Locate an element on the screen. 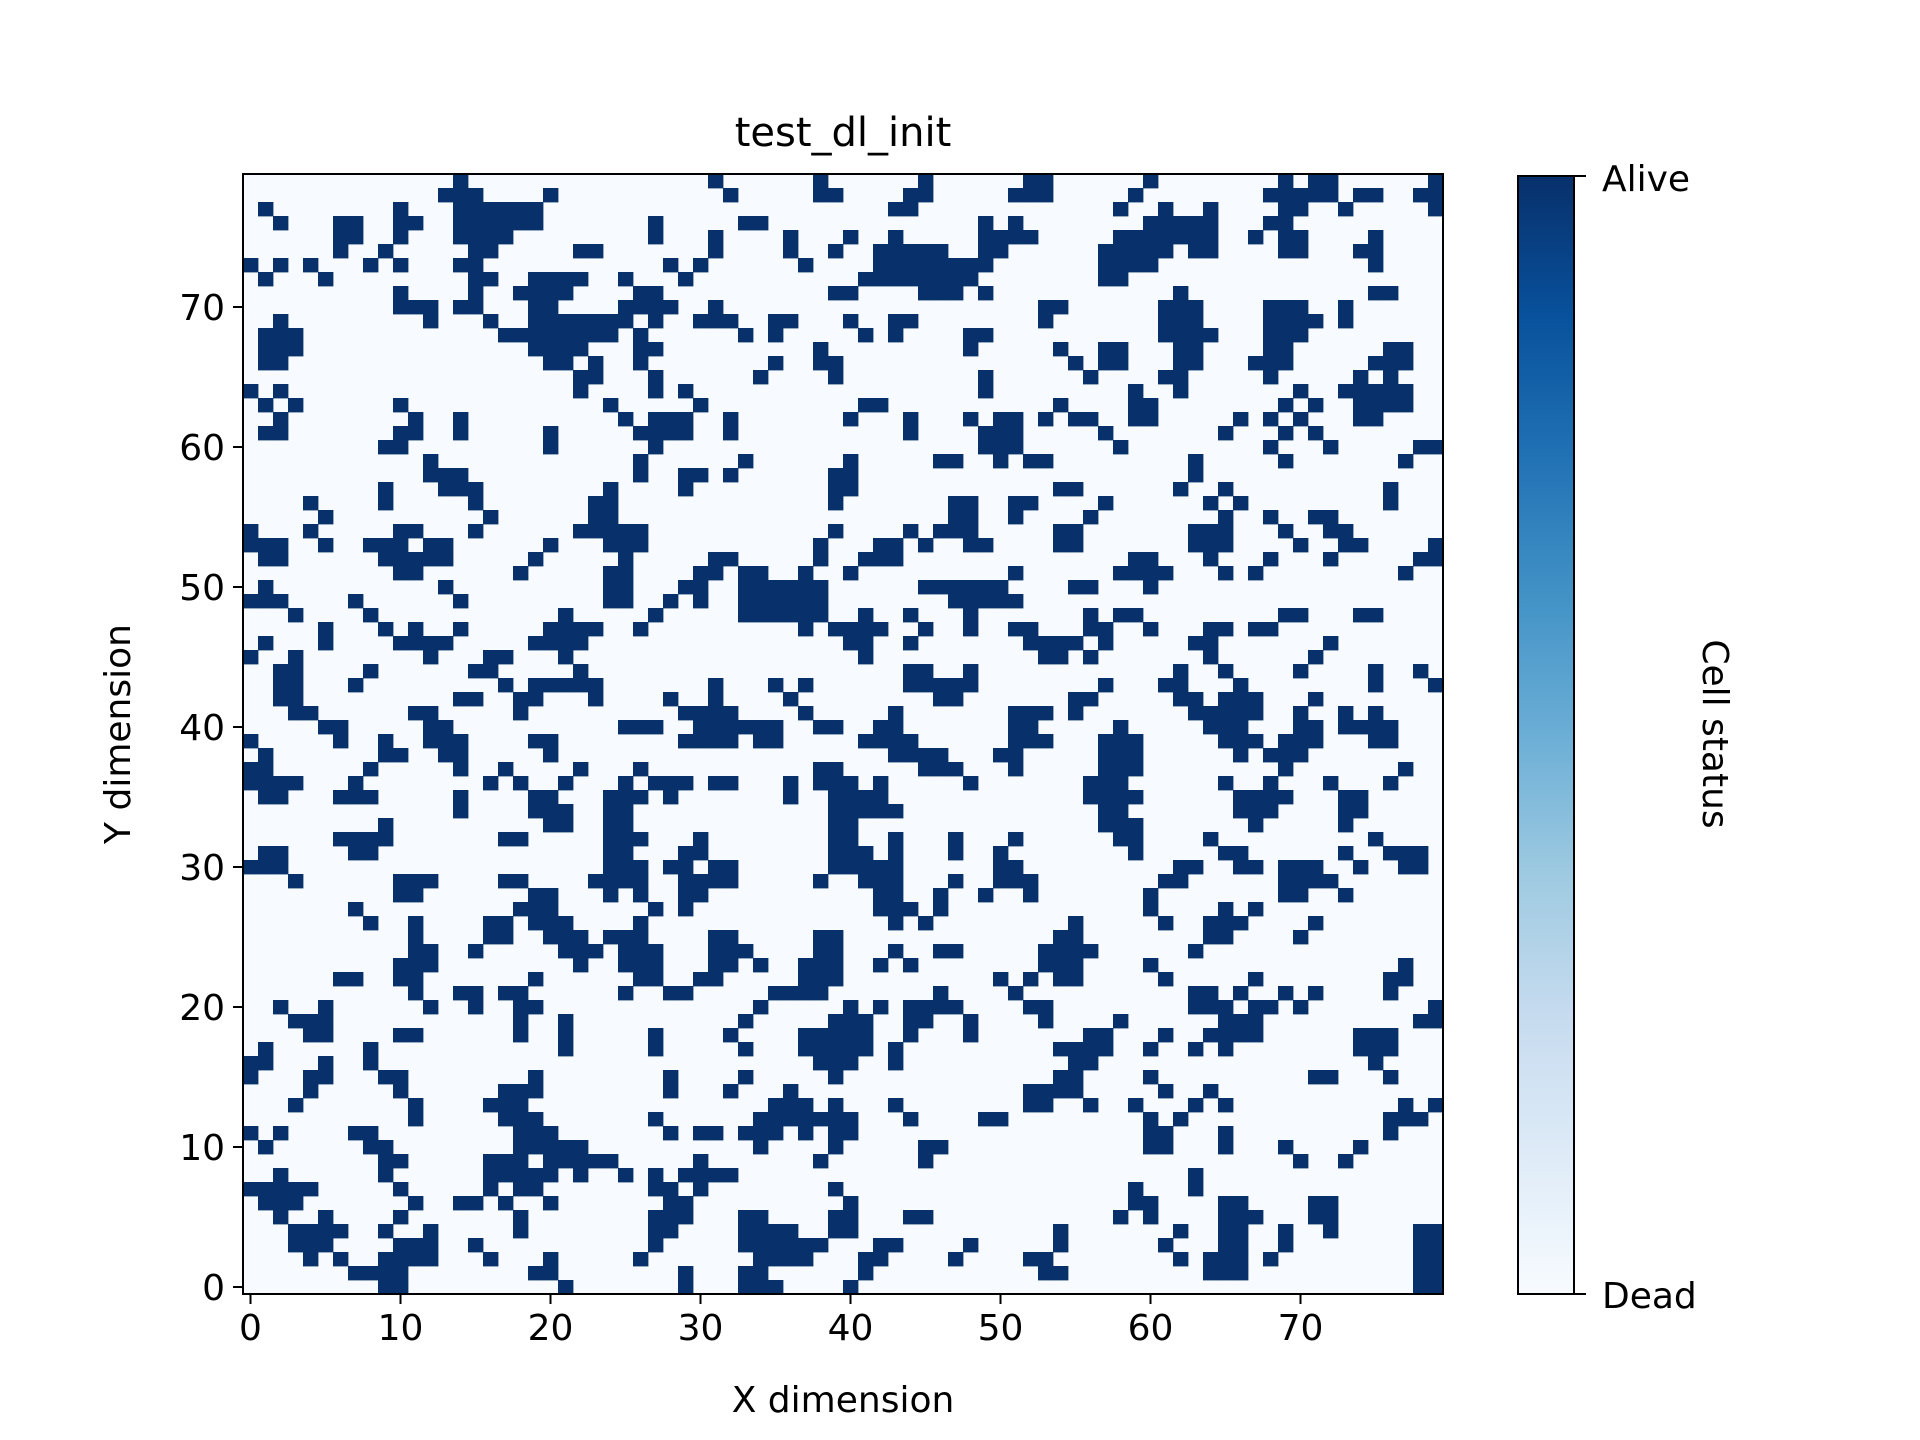 This screenshot has width=1920, height=1440. x-tick-label: 40 is located at coordinates (851, 1328).